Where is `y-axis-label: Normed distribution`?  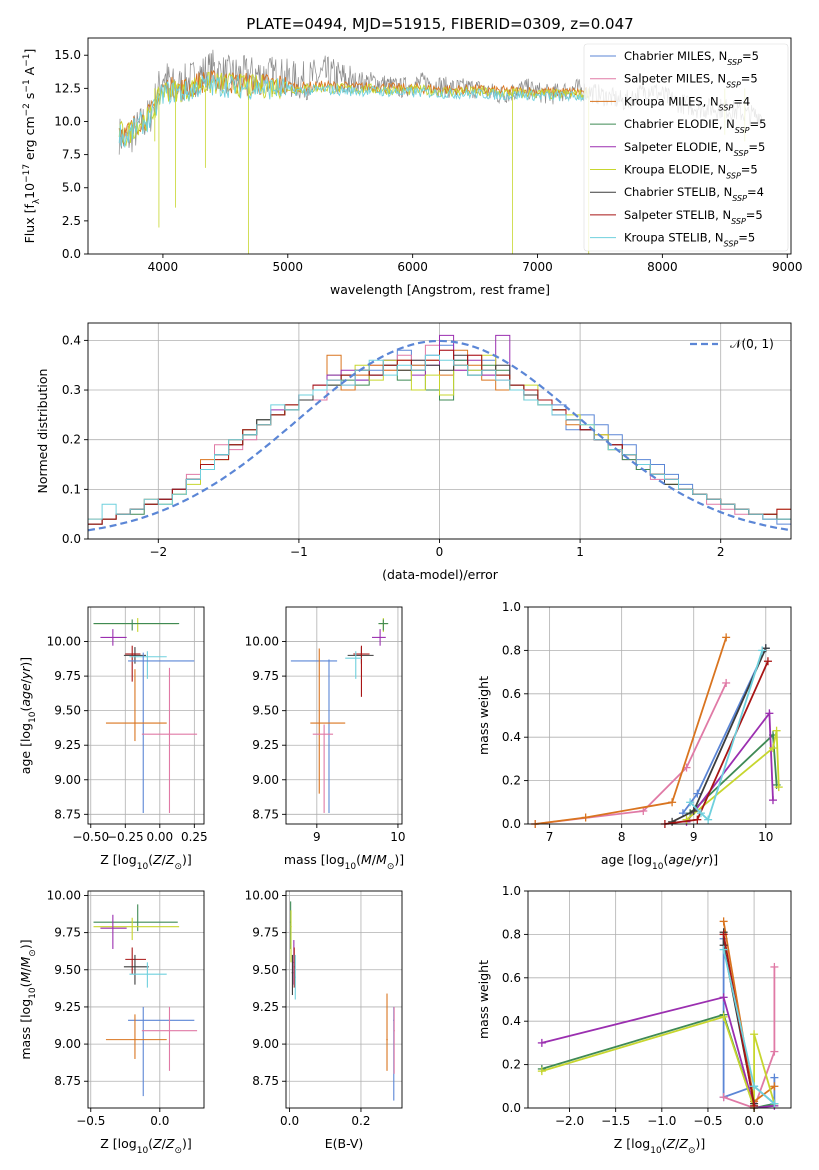
y-axis-label: Normed distribution is located at coordinates (42, 431).